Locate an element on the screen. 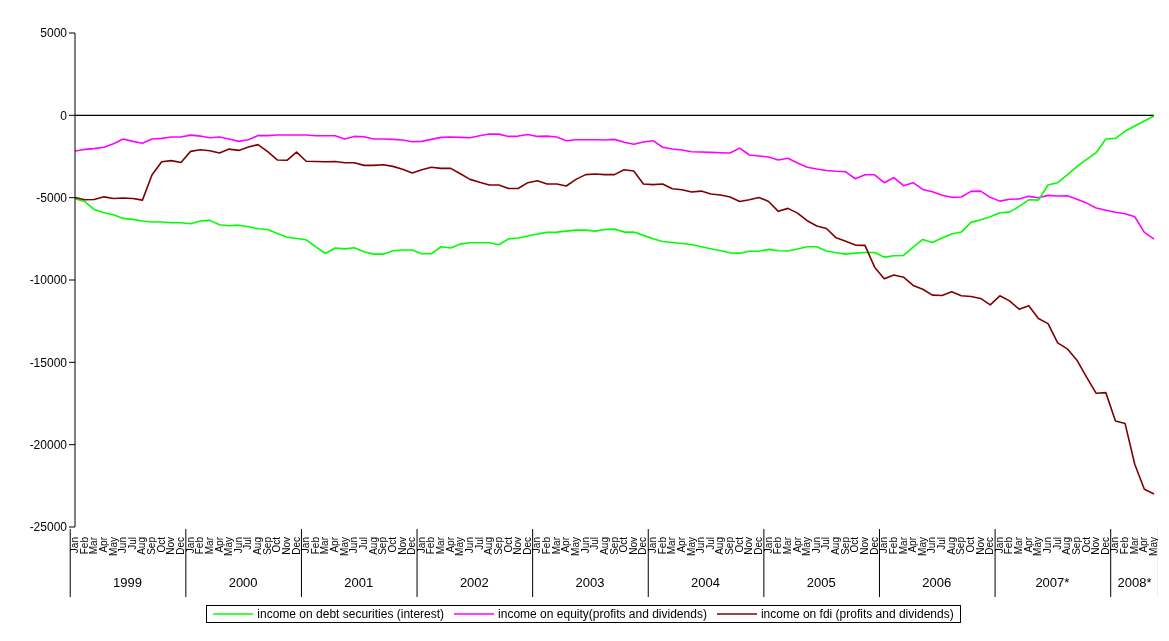  y-tick-label: 5000 is located at coordinates (54, 33).